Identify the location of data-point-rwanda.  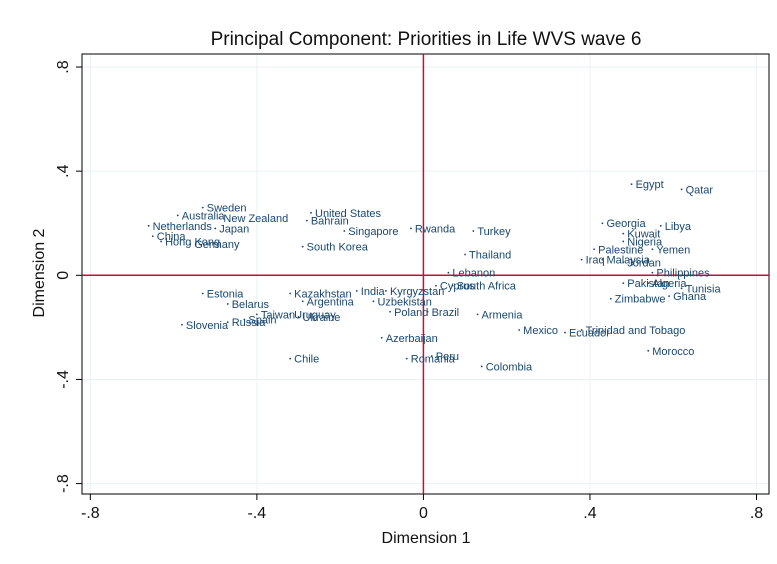
(411, 228).